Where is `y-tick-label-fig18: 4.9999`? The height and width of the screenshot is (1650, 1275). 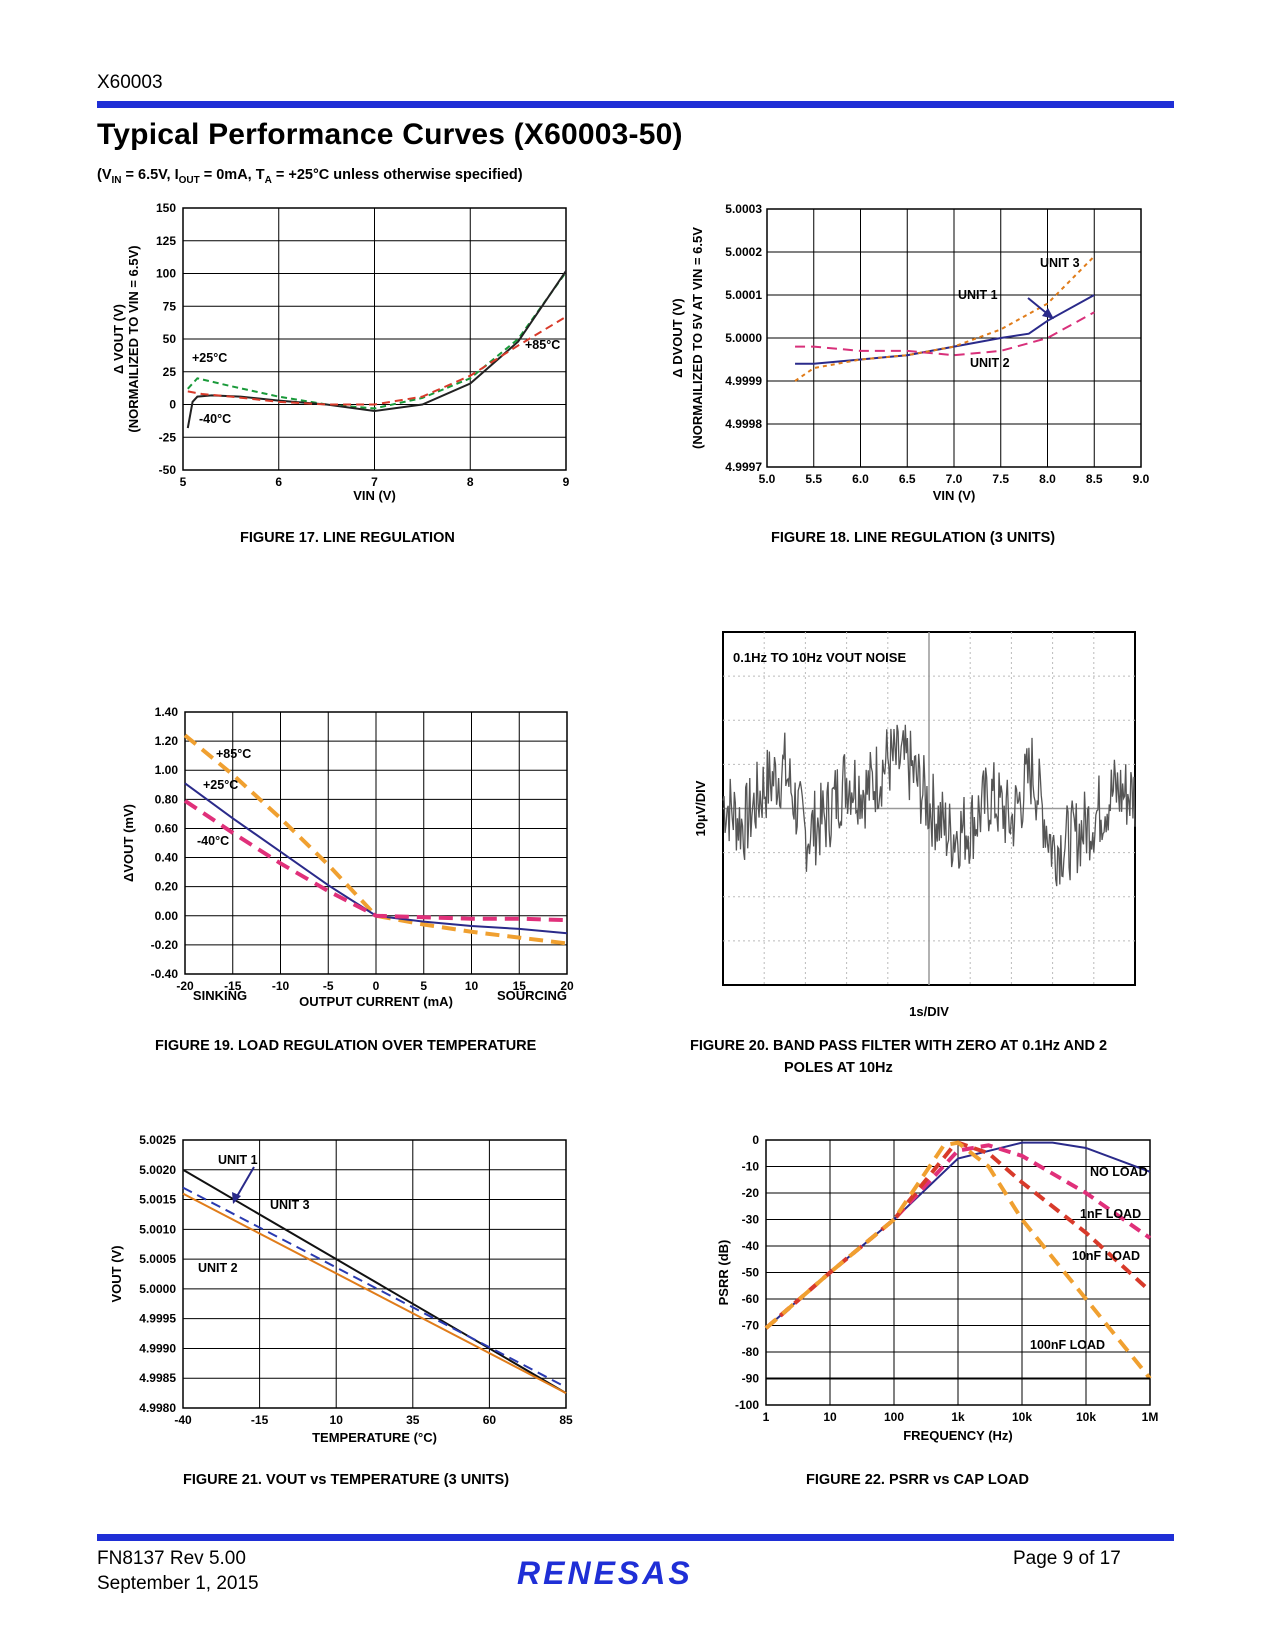 y-tick-label-fig18: 4.9999 is located at coordinates (743, 381).